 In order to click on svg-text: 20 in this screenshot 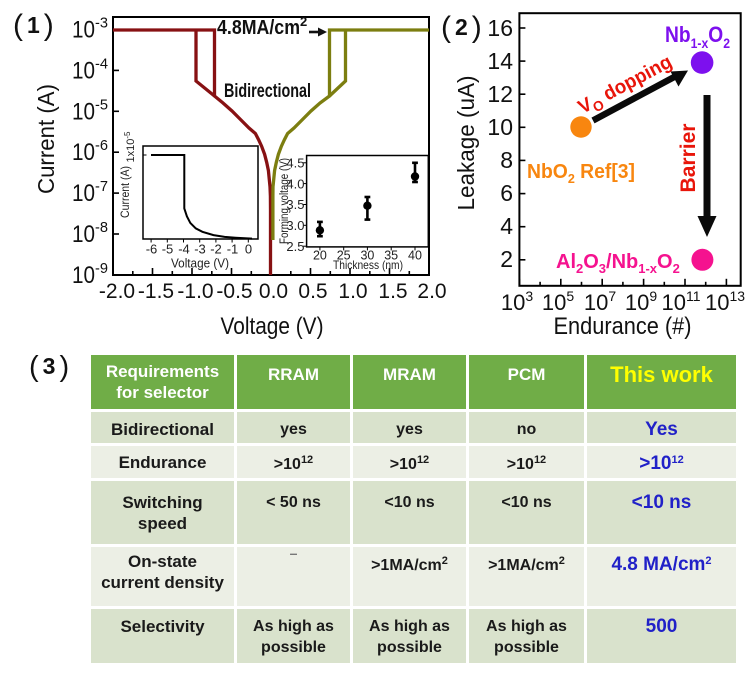, I will do `click(320, 256)`.